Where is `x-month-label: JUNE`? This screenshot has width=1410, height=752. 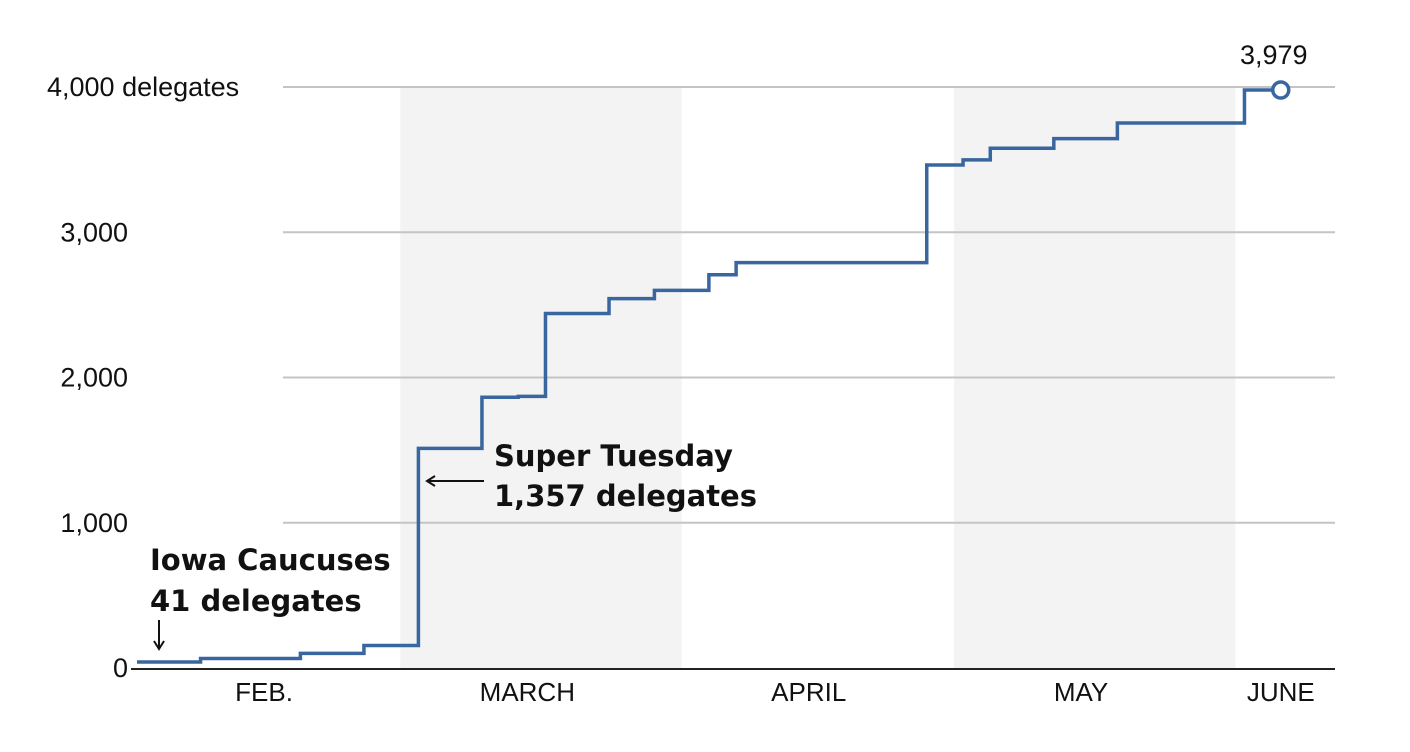 x-month-label: JUNE is located at coordinates (1281, 692).